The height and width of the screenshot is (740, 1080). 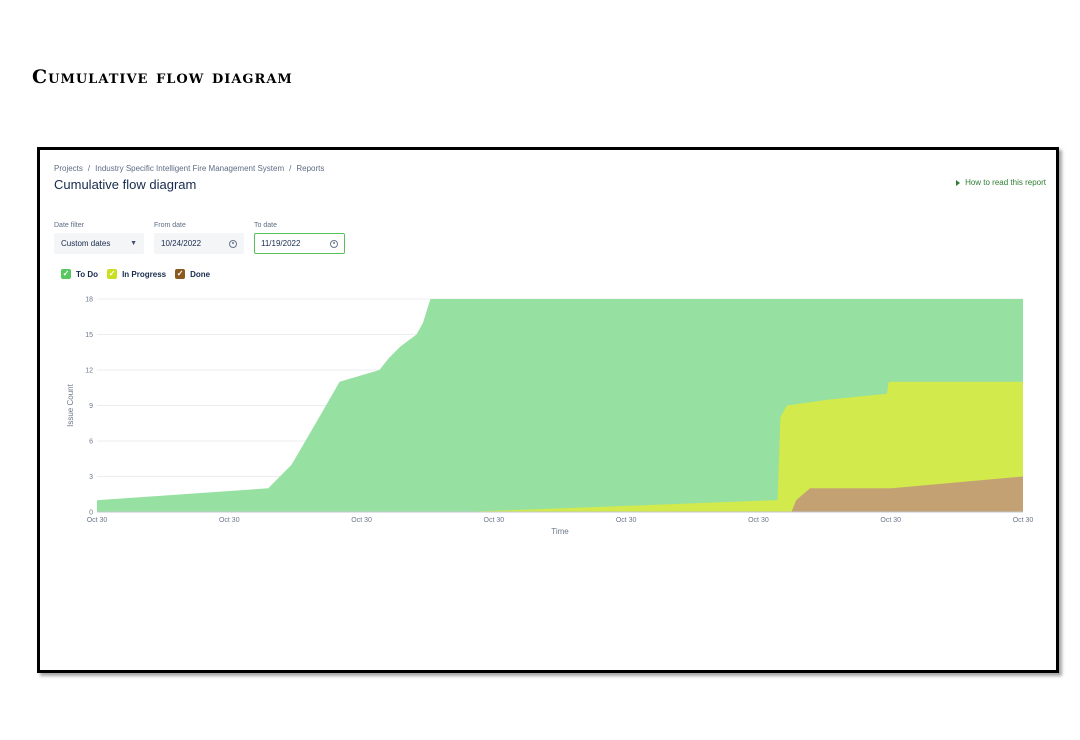 I want to click on from-date-label: From date, so click(x=170, y=225).